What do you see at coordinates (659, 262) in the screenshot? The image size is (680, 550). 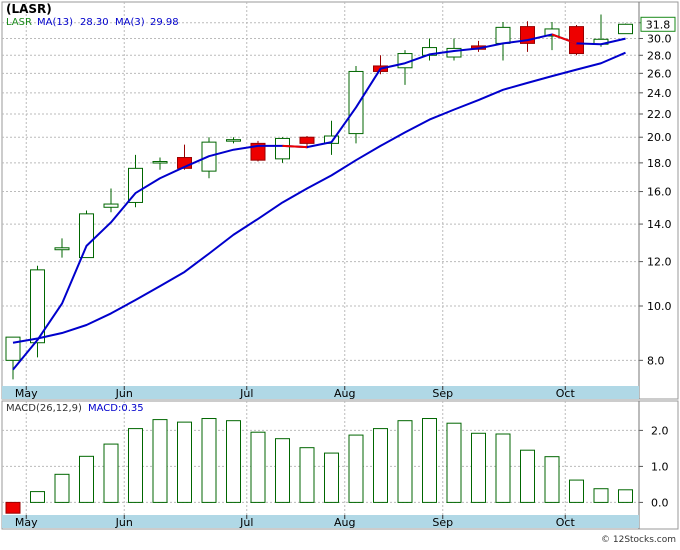 I see `price-y-tick-label: 12.0` at bounding box center [659, 262].